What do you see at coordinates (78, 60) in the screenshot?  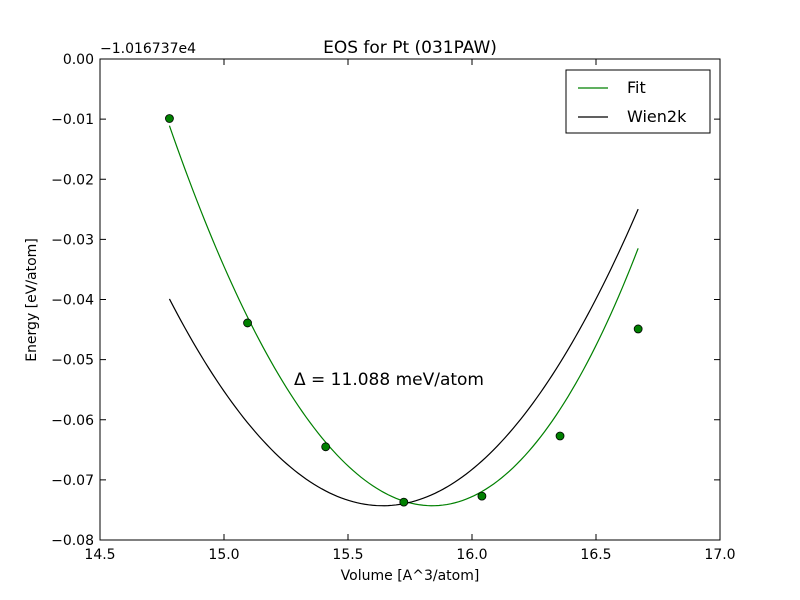 I see `y-tick-label: 0.00` at bounding box center [78, 60].